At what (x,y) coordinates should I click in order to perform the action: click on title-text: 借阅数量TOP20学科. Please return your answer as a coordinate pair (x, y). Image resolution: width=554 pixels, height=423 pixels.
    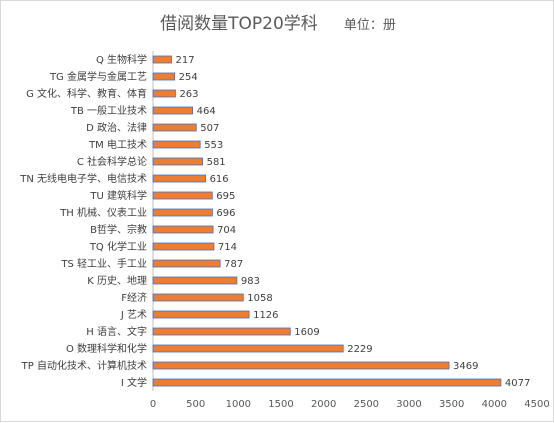
    Looking at the image, I should click on (239, 24).